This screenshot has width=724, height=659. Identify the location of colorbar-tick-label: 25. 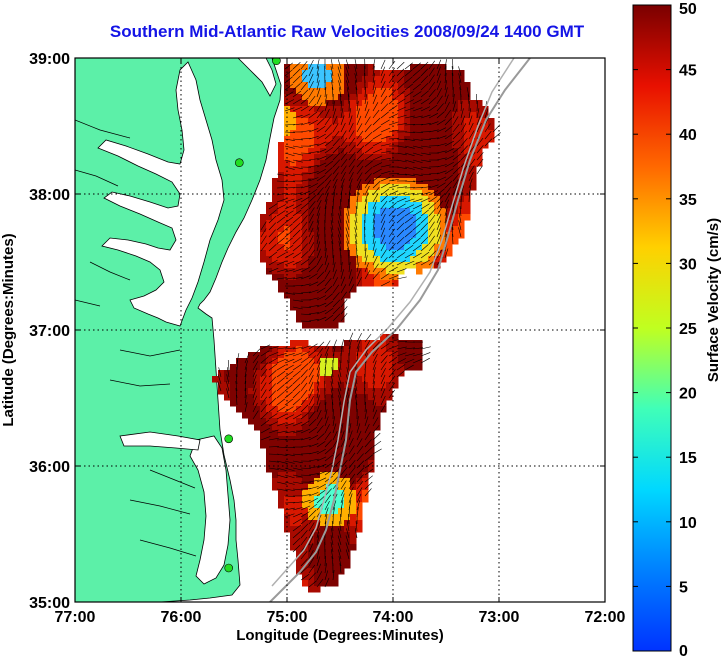
(688, 329).